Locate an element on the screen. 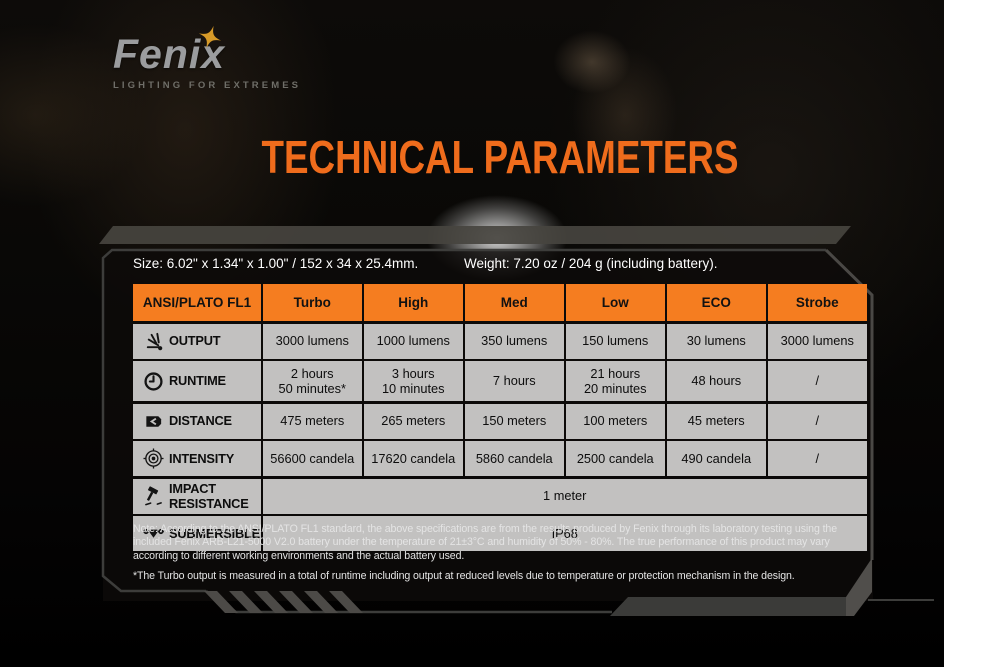 Image resolution: width=1000 pixels, height=667 pixels. distance-low: 100 meters is located at coordinates (615, 421).